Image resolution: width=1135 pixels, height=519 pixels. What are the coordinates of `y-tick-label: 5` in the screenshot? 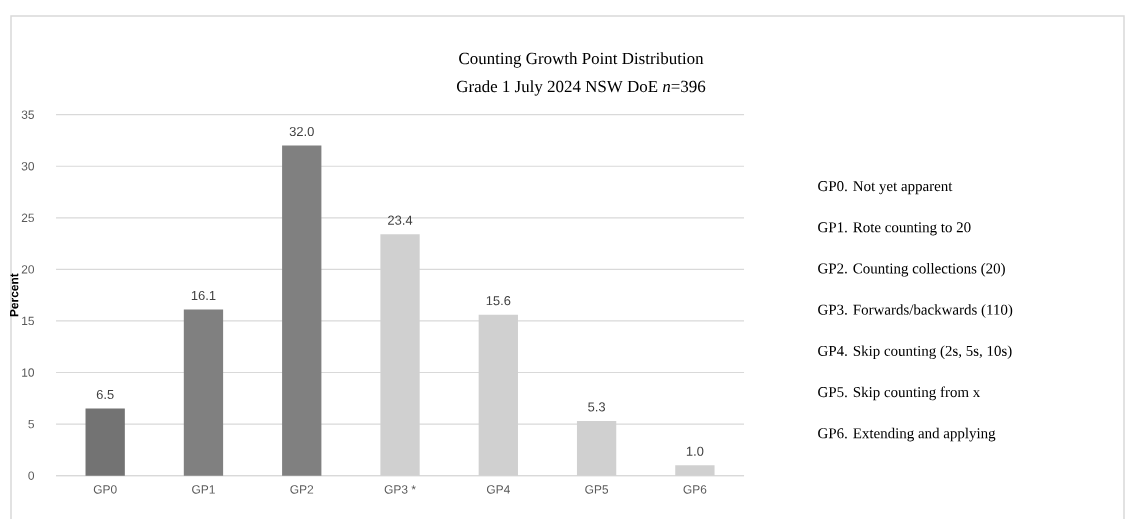 It's located at (31, 424).